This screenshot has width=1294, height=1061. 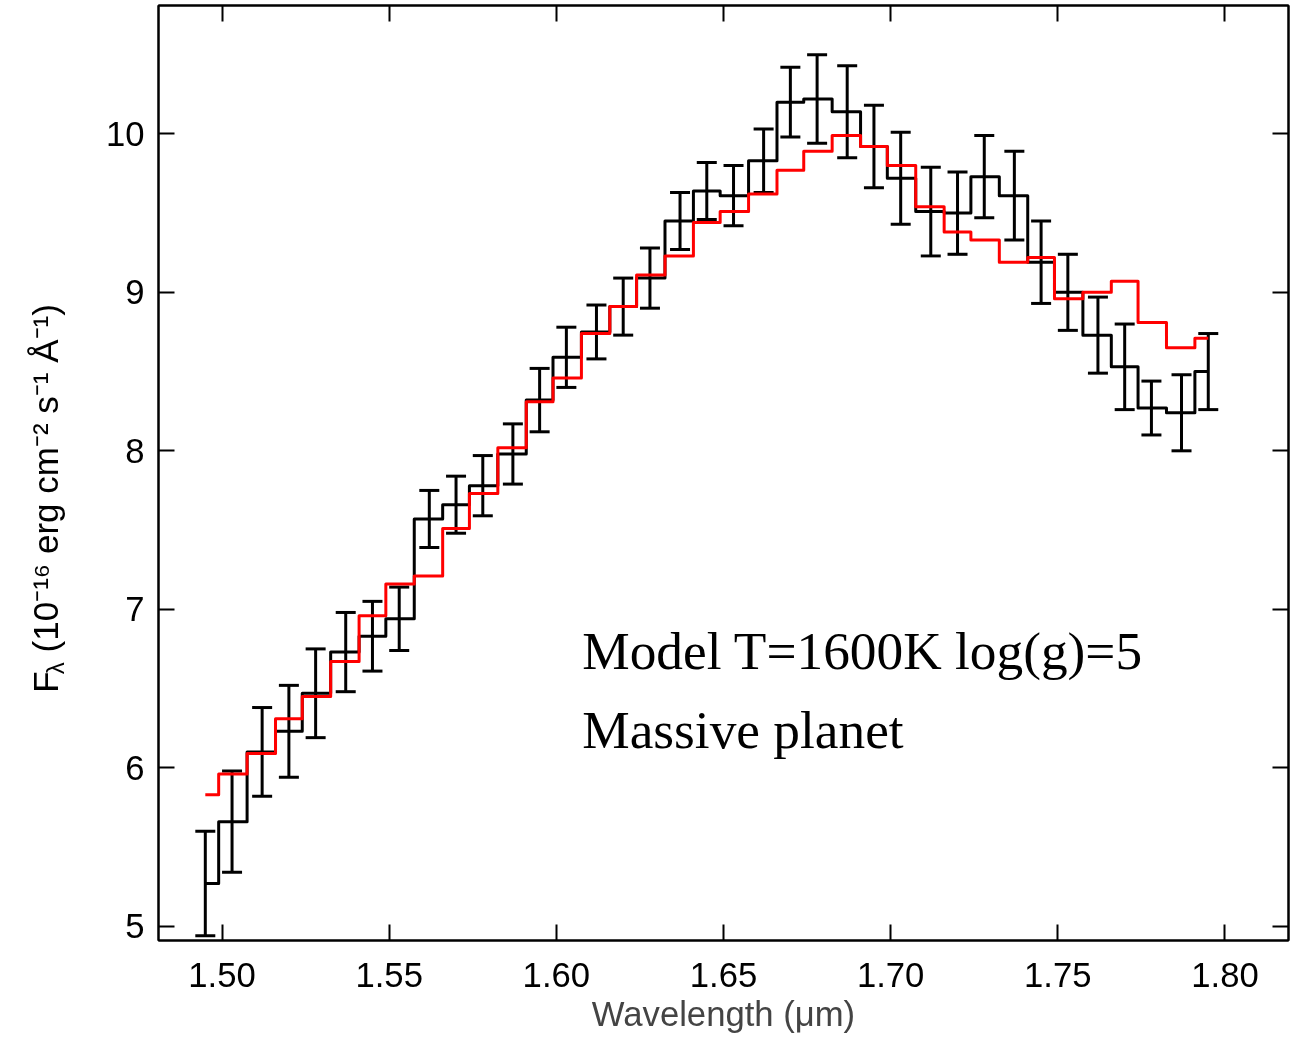 I want to click on annotation: Massive planet, so click(x=743, y=730).